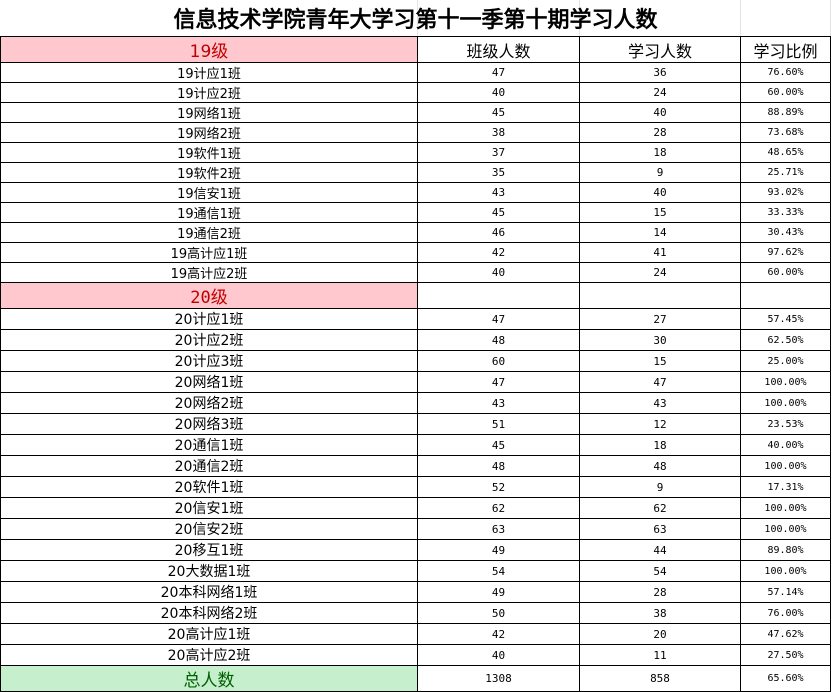 The image size is (832, 692). I want to click on class-name-cell: 19通信1班, so click(209, 212).